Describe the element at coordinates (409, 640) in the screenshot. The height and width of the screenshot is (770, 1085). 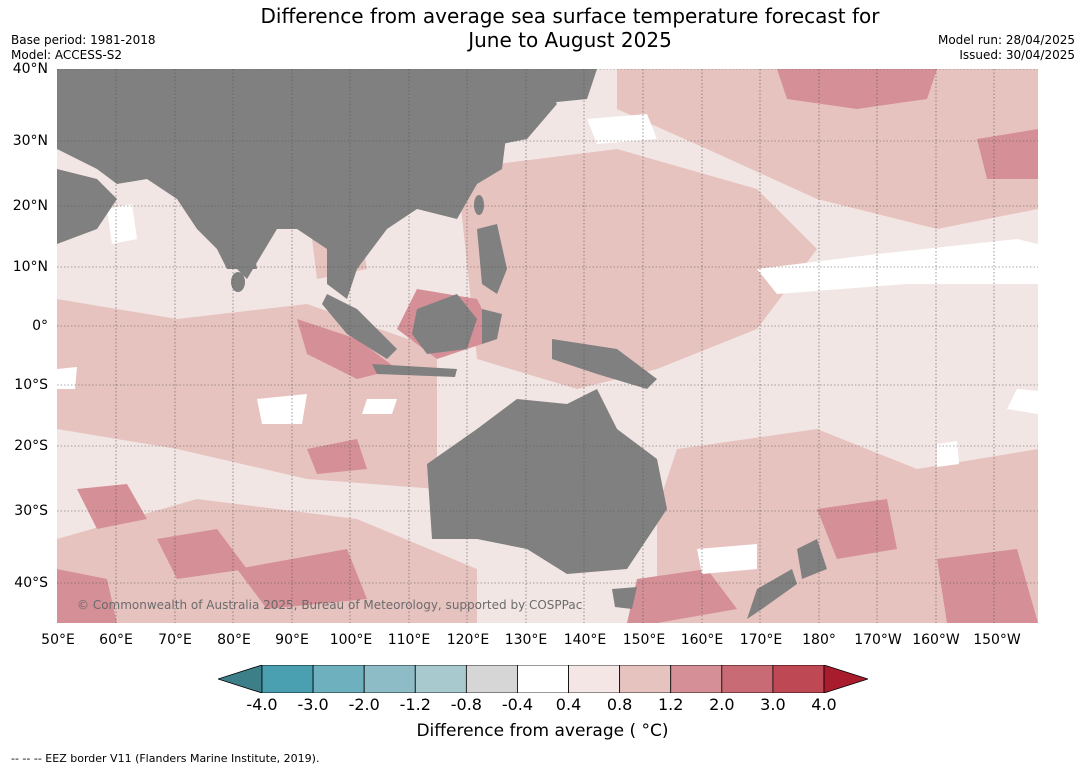
I see `lon-label-110e: 110°E` at that location.